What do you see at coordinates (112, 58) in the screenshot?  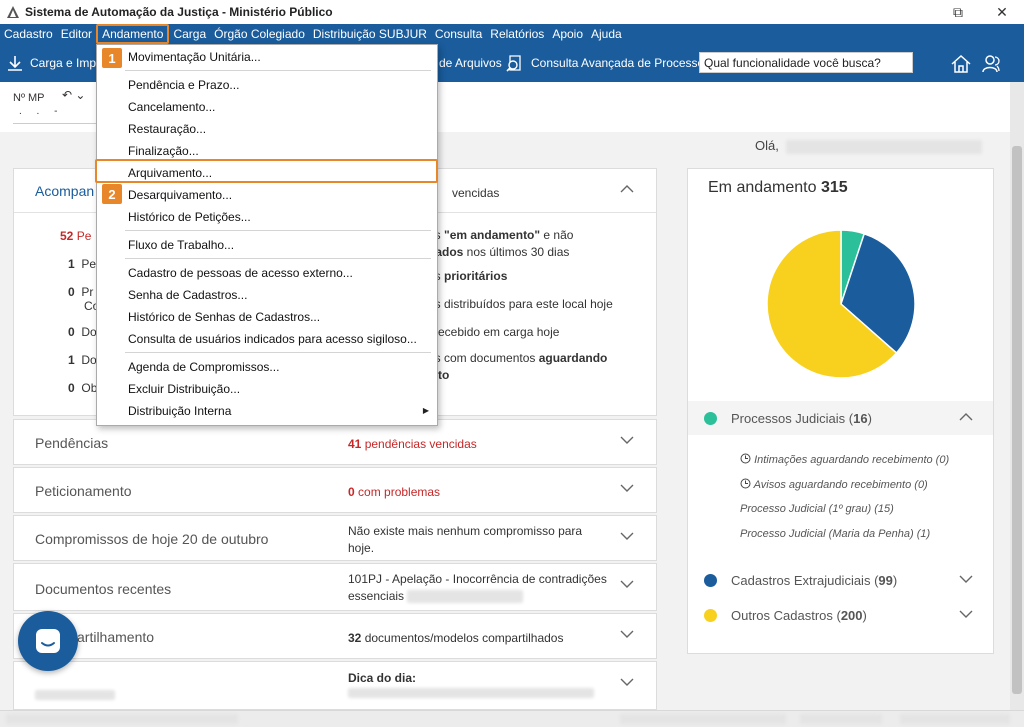 I see `step-badge-1: 1` at bounding box center [112, 58].